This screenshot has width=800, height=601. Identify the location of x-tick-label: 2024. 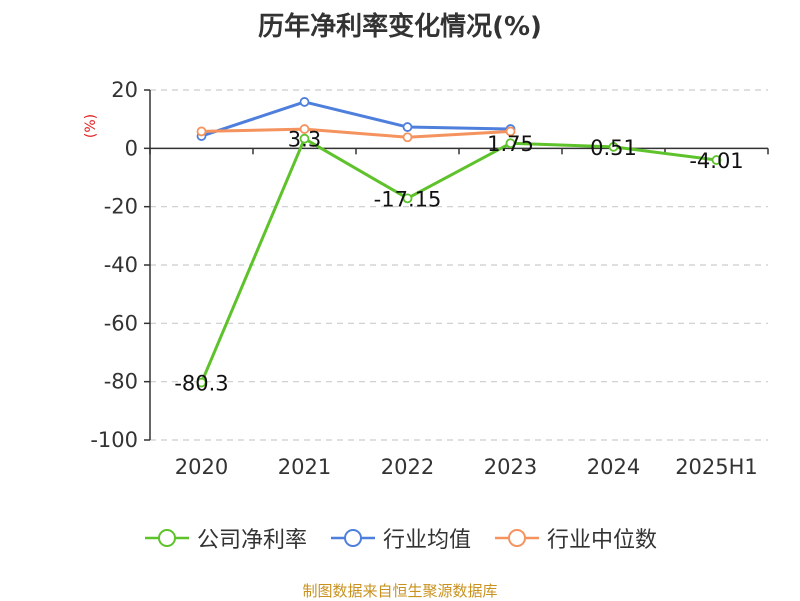
(613, 467).